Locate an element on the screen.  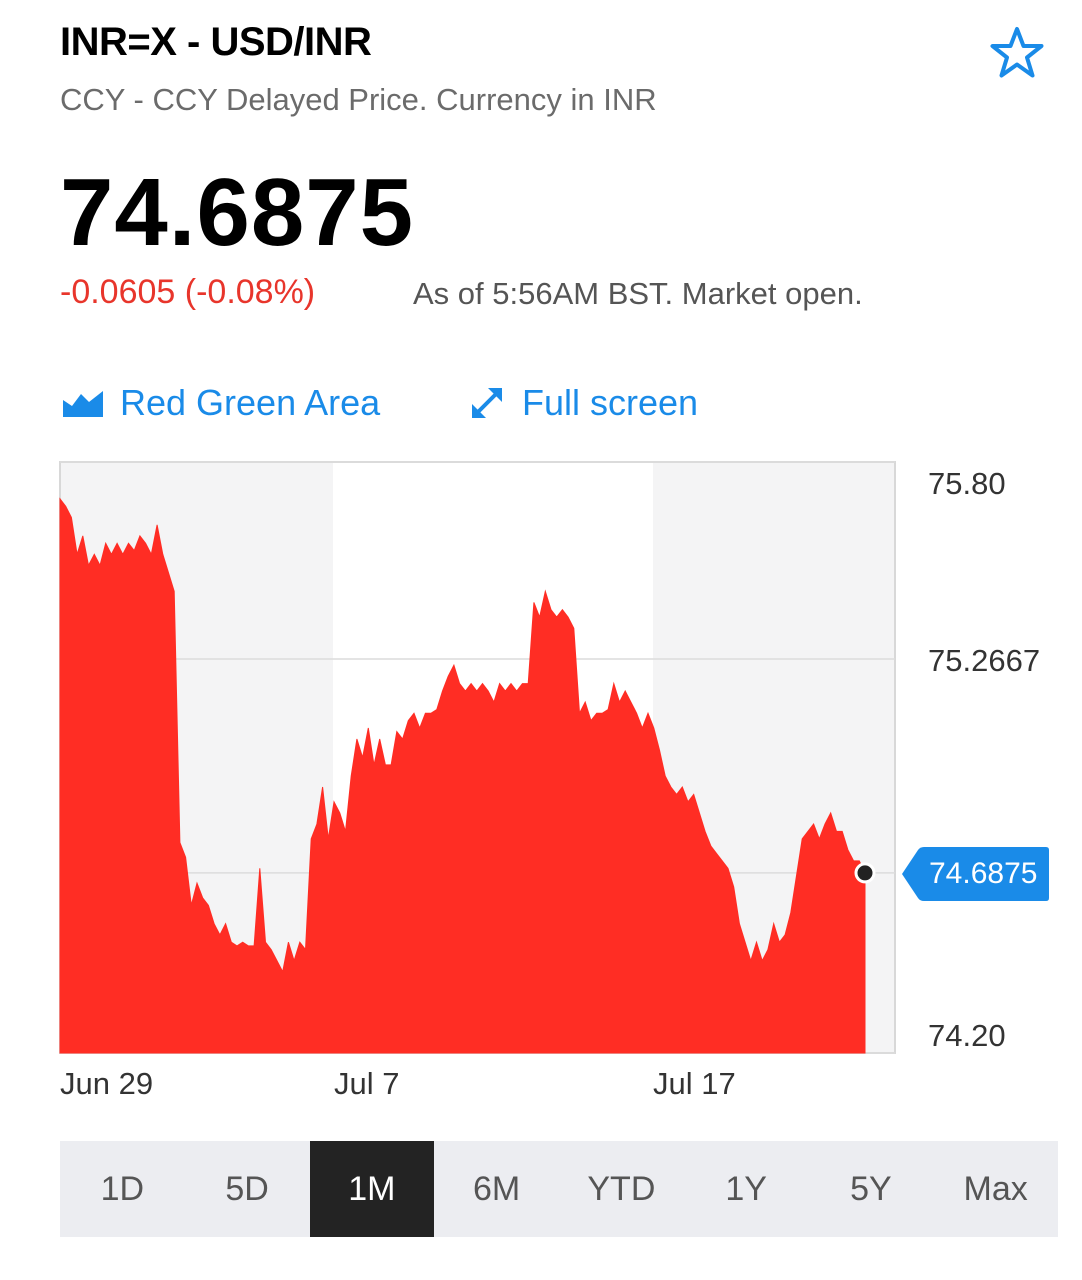
y-tick-label: 75.80 is located at coordinates (967, 483).